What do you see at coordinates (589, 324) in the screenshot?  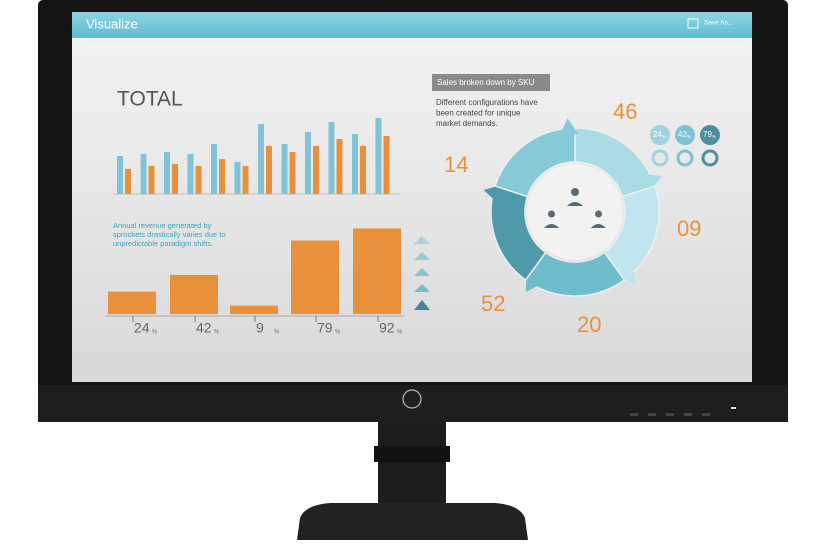 I see `donut-label: 20` at bounding box center [589, 324].